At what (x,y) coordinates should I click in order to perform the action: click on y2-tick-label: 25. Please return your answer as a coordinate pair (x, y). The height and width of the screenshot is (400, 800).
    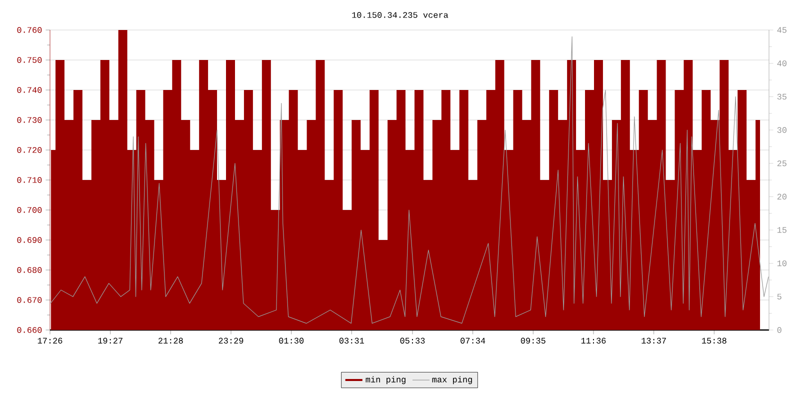
    Looking at the image, I should click on (781, 163).